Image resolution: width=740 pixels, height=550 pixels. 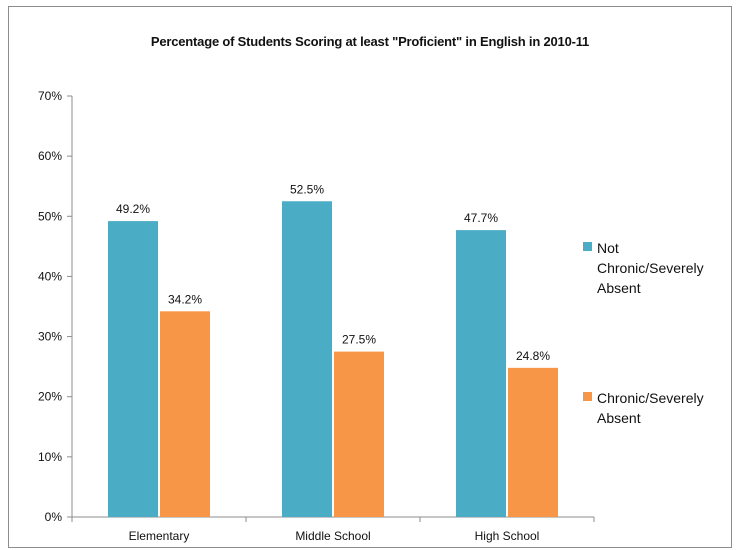 I want to click on y-tick-label: 70%, so click(x=50, y=96).